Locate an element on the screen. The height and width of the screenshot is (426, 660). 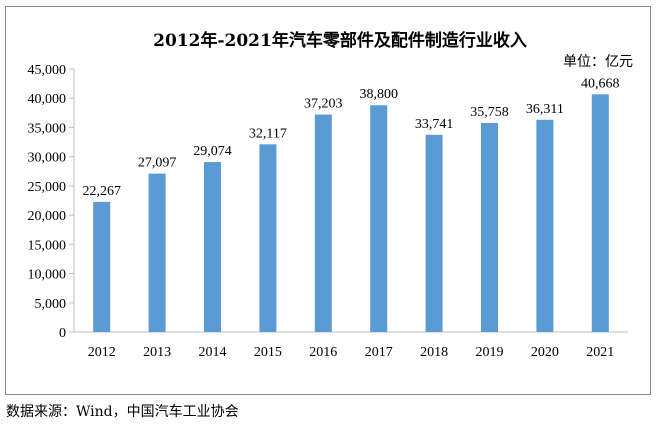
x-tick-label-2021: 2021 is located at coordinates (600, 352).